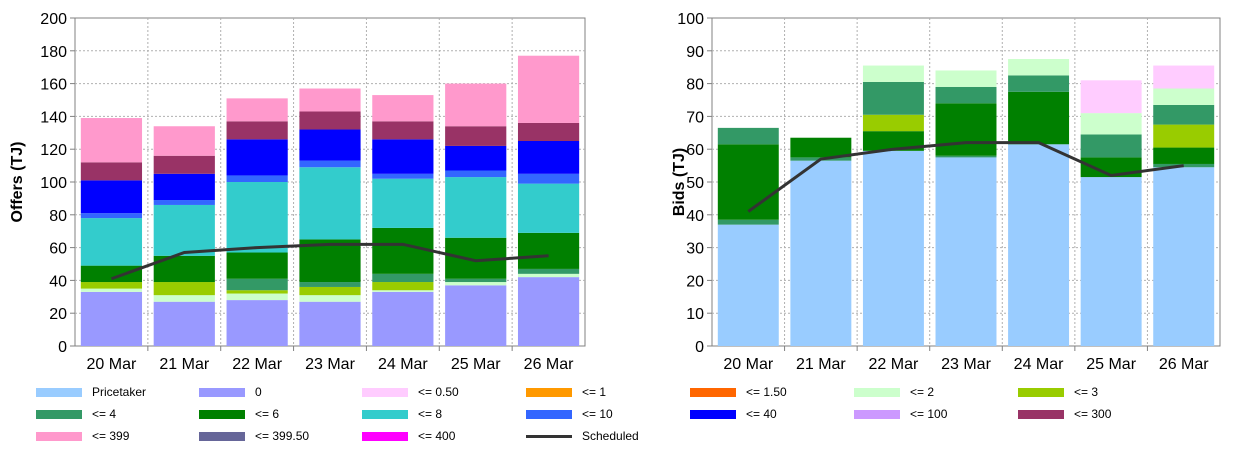  I want to click on legend-label: <= 399.50, so click(282, 436).